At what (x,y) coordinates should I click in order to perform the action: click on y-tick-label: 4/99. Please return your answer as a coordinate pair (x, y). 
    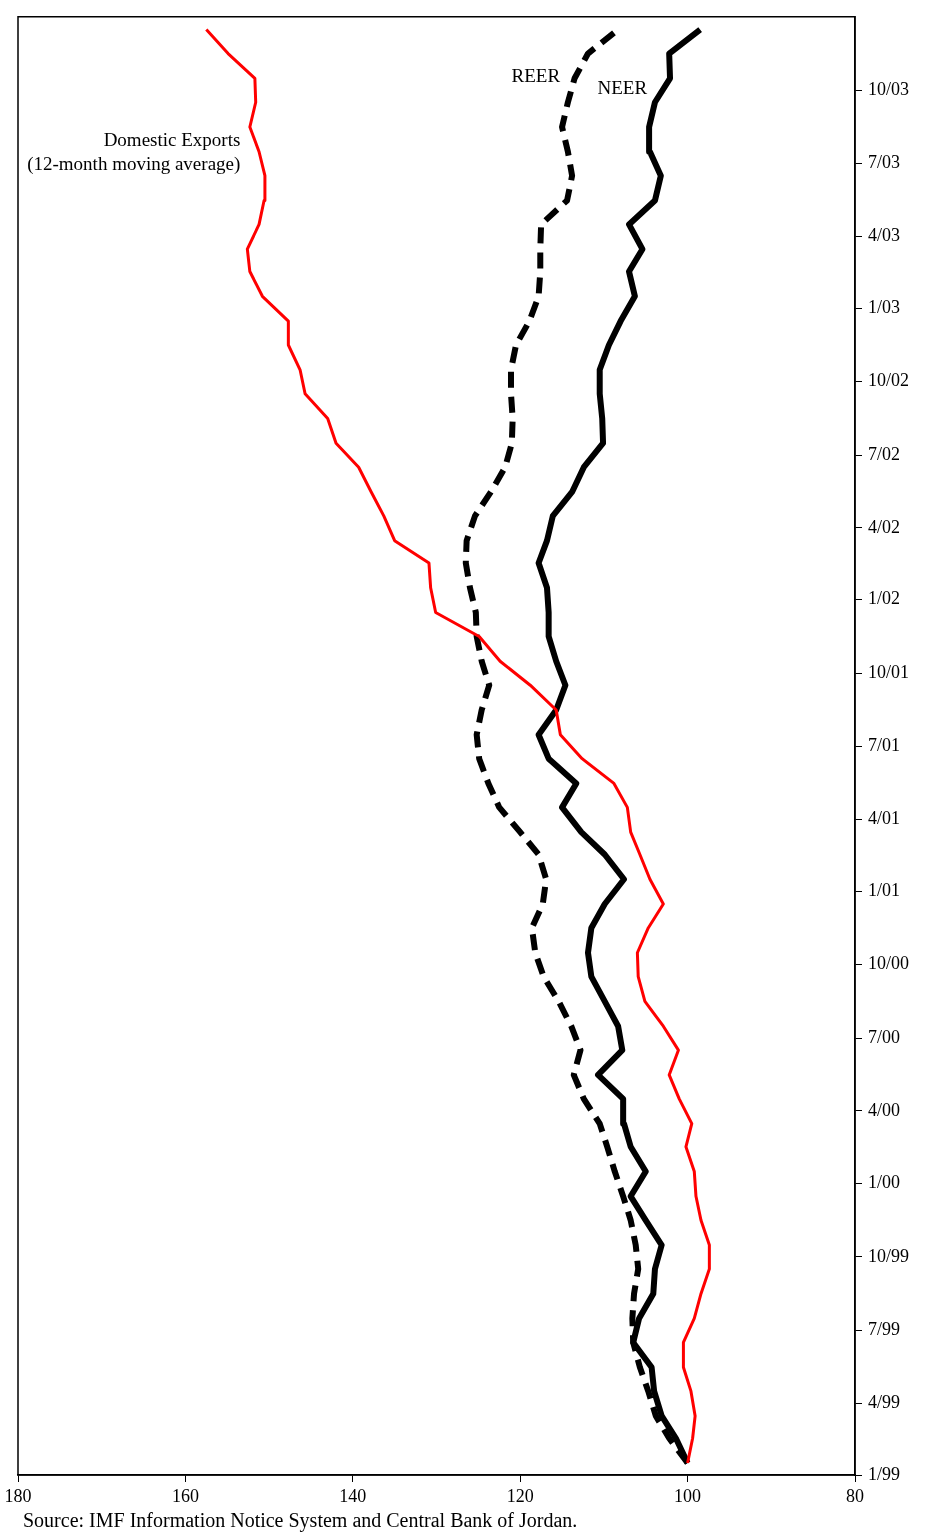
    Looking at the image, I should click on (884, 1401).